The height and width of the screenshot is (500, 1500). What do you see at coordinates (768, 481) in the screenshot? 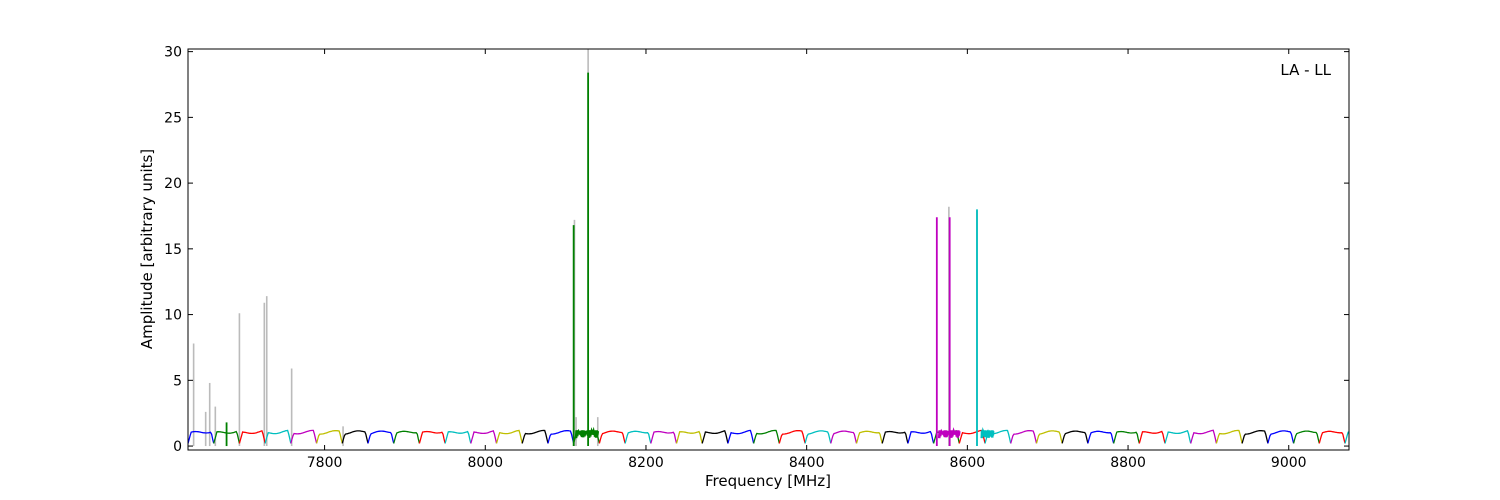
I see `x-axis-label: Frequency [MHz]` at bounding box center [768, 481].